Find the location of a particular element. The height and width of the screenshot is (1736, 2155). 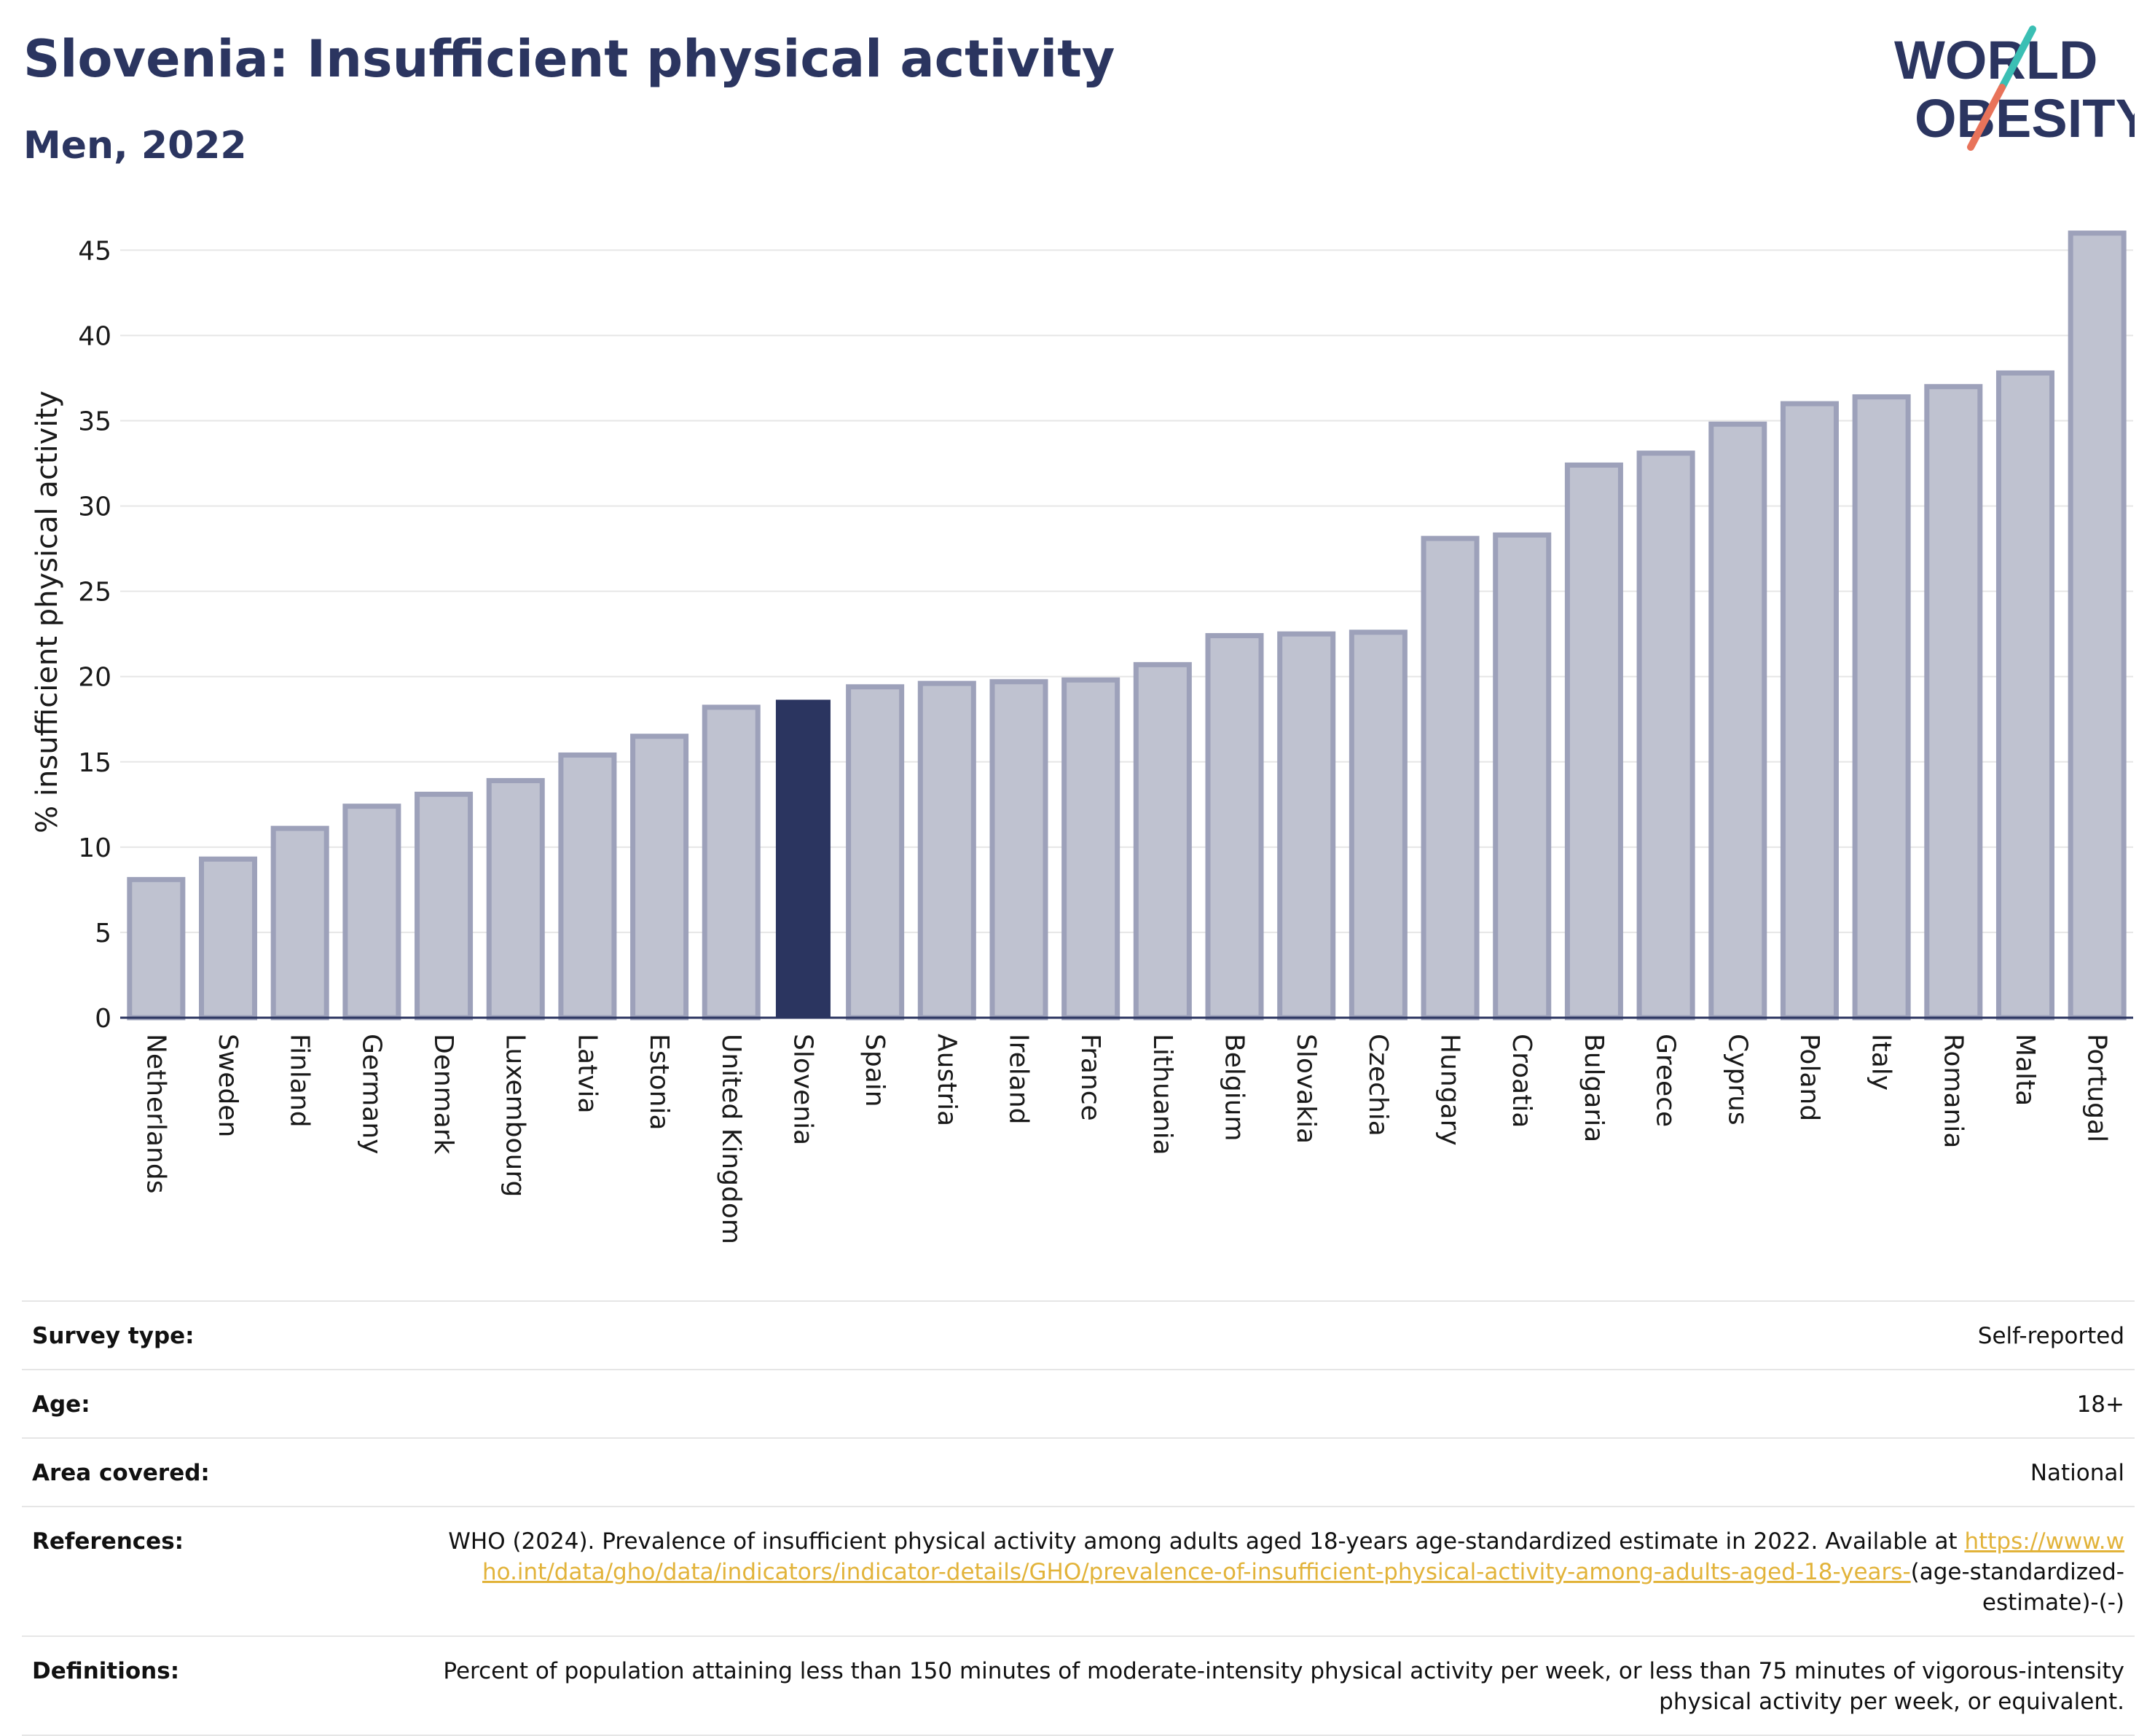

logo-line-2: OBESITY is located at coordinates (2025, 118).